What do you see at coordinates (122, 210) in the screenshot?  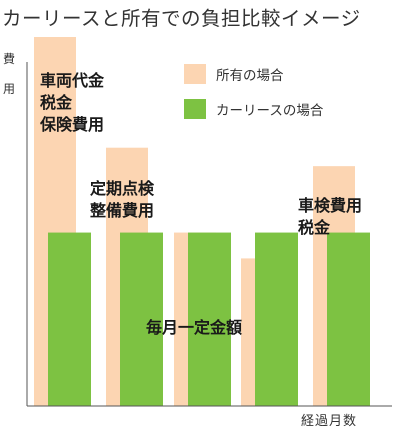 I see `annotation-line: 整備費用` at bounding box center [122, 210].